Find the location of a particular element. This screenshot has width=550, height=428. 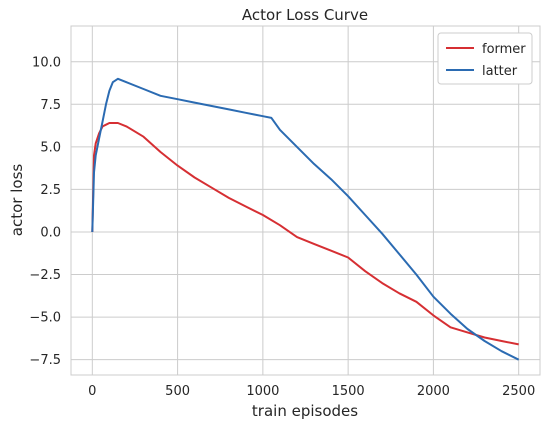

y-tick-label: −5.0 is located at coordinates (45, 318).